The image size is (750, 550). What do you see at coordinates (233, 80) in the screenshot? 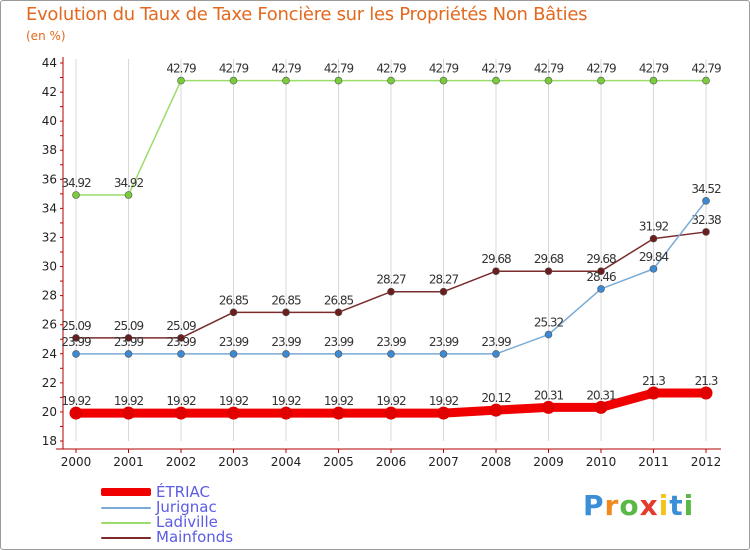
I see `point-ladiville-2003` at bounding box center [233, 80].